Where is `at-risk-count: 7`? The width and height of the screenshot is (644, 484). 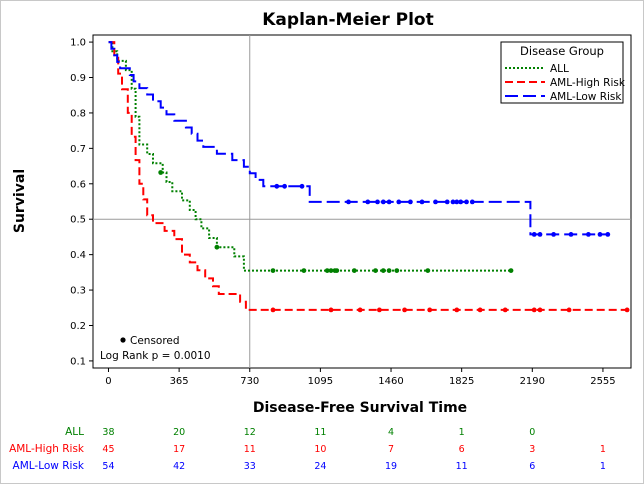
at-risk-count: 7 is located at coordinates (391, 449).